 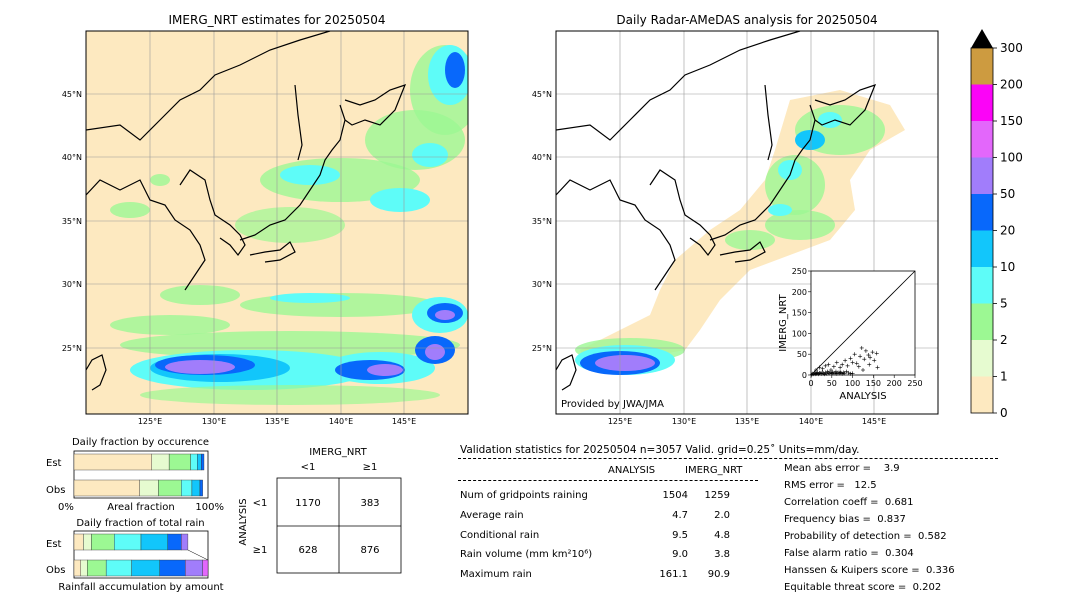 I want to click on right-map-title: Daily Radar-AMeDAS analysis for 20250504, so click(x=747, y=20).